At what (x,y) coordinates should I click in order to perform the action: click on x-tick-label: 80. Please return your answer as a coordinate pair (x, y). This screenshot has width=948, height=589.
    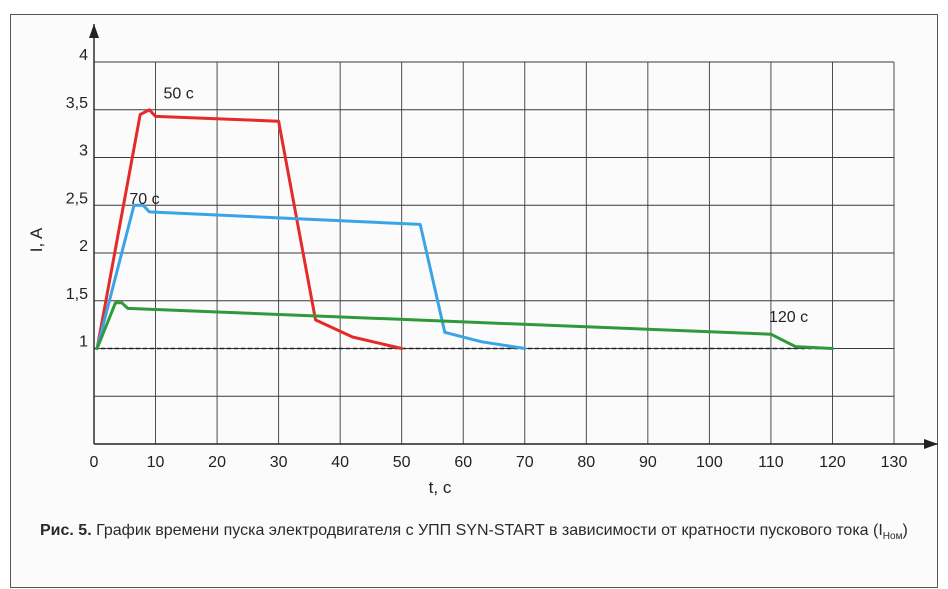
    Looking at the image, I should click on (586, 462).